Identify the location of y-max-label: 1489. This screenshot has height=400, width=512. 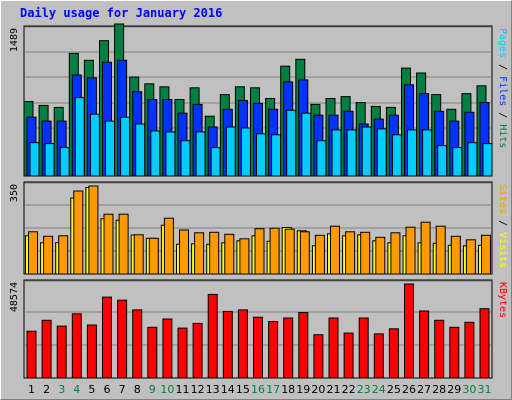
(14, 40).